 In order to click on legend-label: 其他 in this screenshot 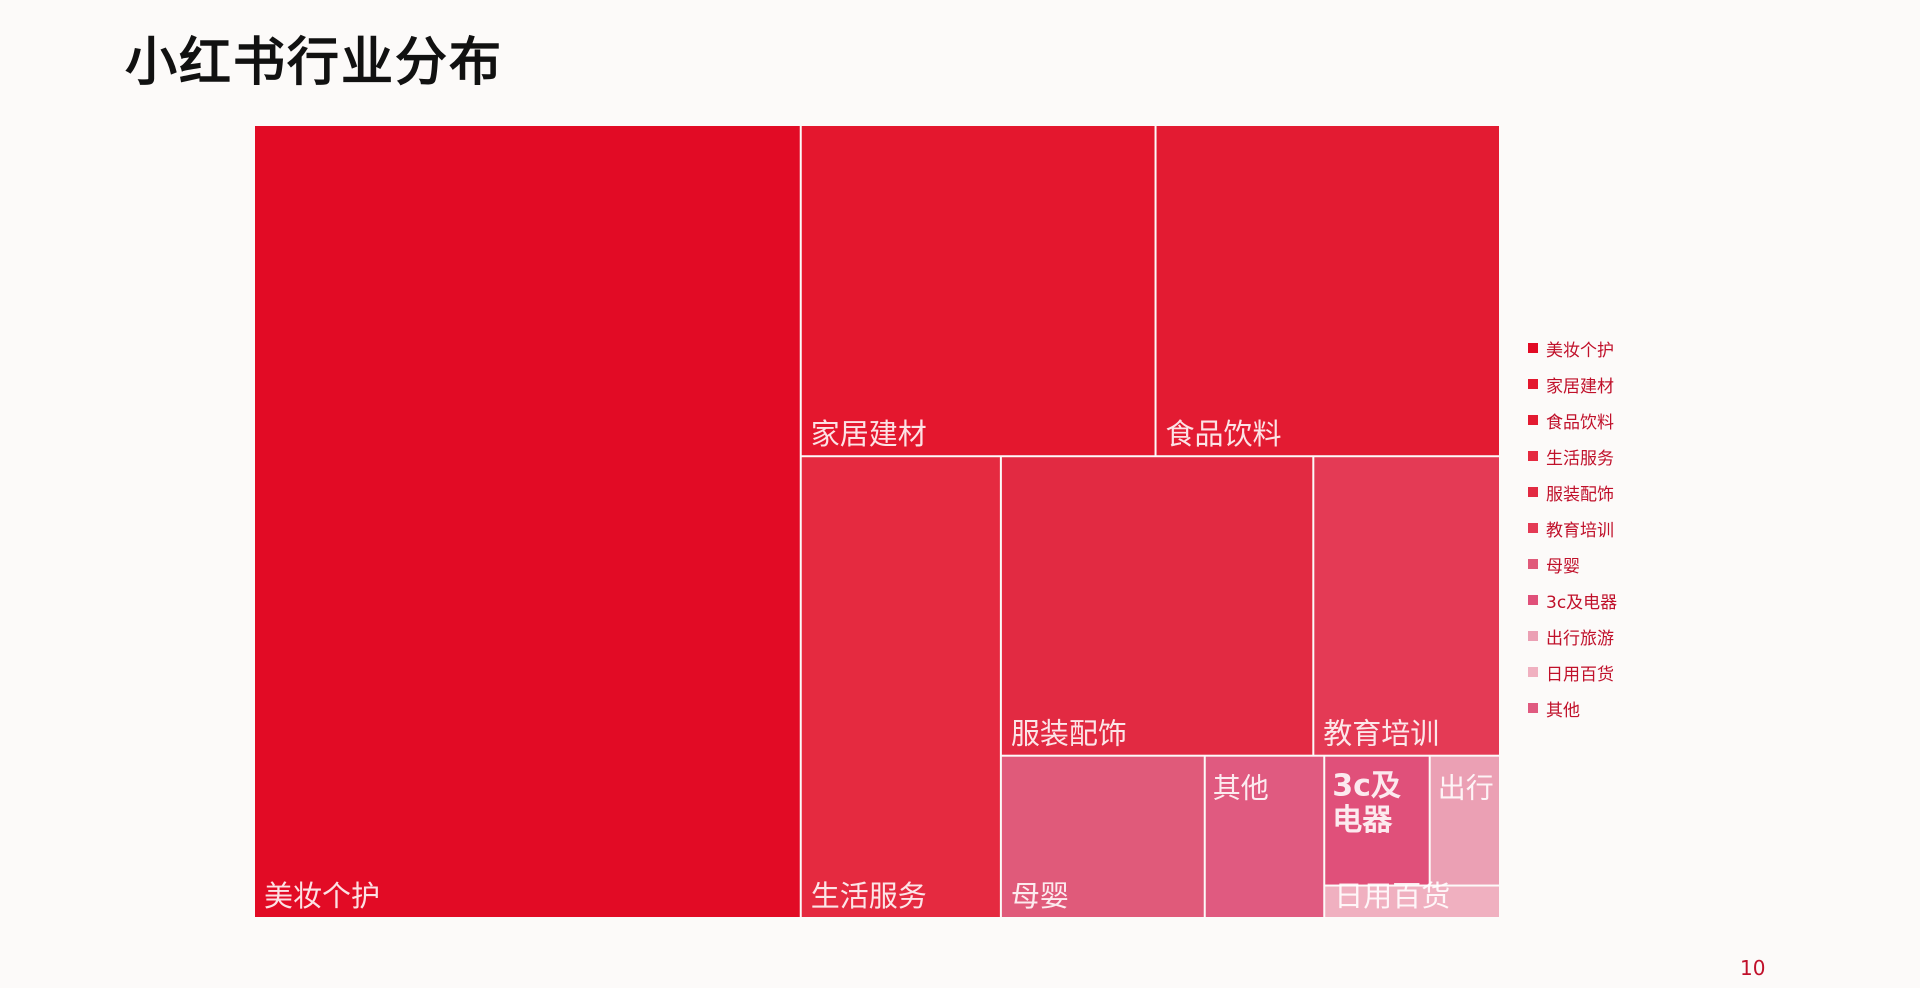, I will do `click(1563, 710)`.